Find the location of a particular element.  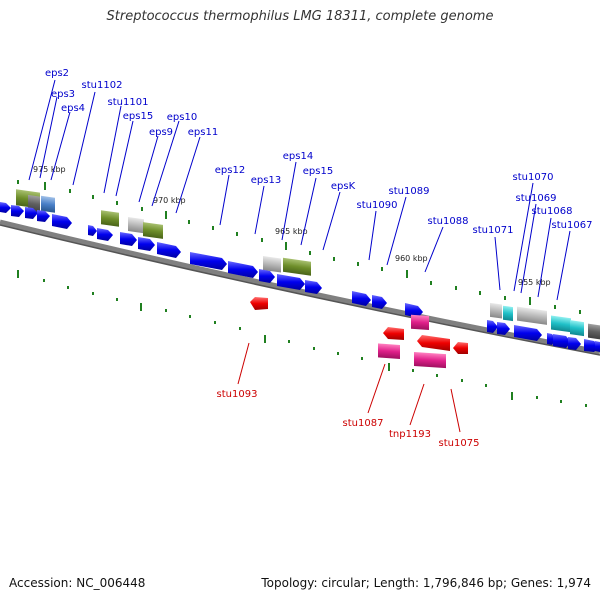

gene-label-eps11: eps11 is located at coordinates (203, 132).